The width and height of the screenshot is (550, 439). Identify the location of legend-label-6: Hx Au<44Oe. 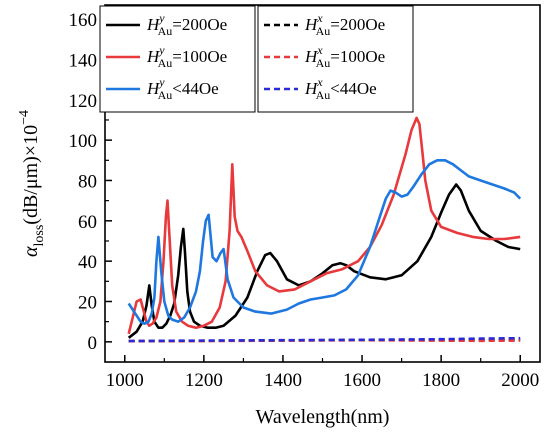
(340, 88).